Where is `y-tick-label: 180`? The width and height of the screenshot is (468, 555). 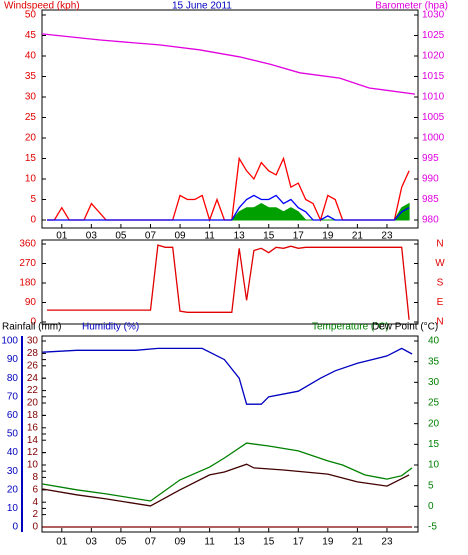
y-tick-label: 180 is located at coordinates (27, 283).